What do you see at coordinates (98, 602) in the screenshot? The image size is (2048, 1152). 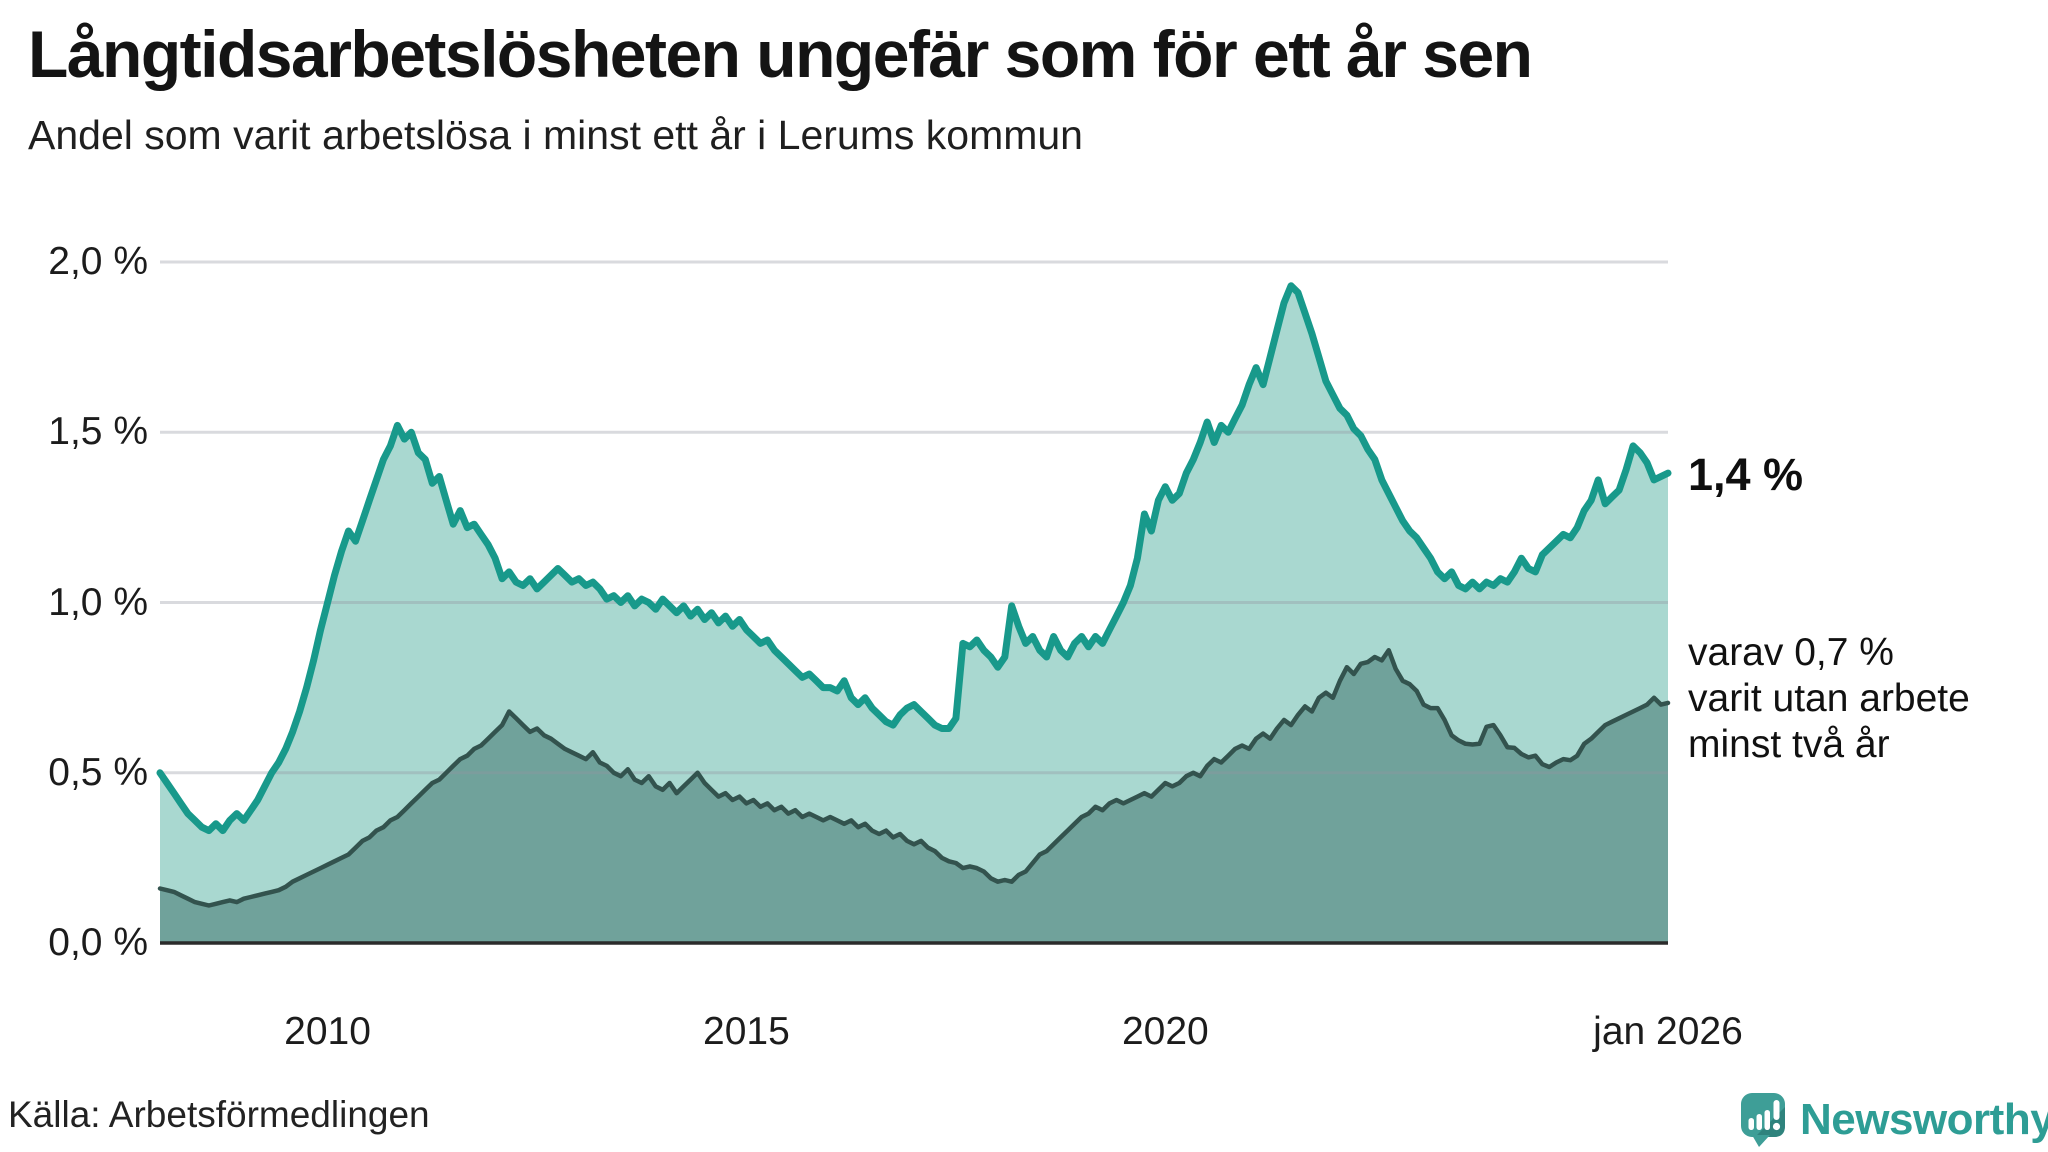 I see `y-axis-tick-label: 1,0 %` at bounding box center [98, 602].